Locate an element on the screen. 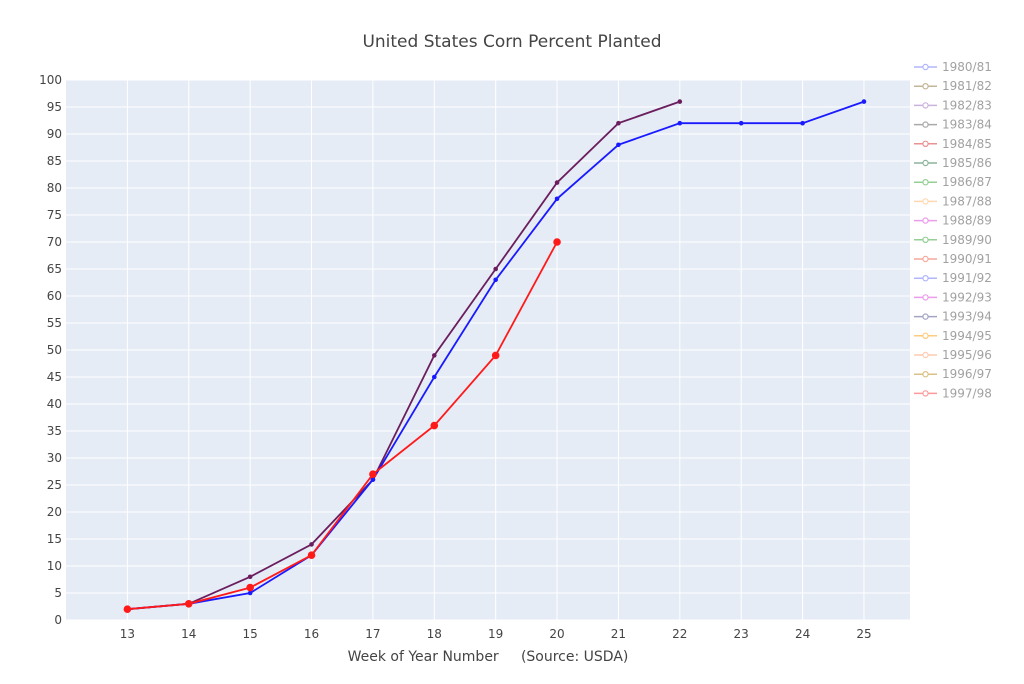 This screenshot has width=1024, height=684. legend-item: 1990/91 is located at coordinates (953, 259).